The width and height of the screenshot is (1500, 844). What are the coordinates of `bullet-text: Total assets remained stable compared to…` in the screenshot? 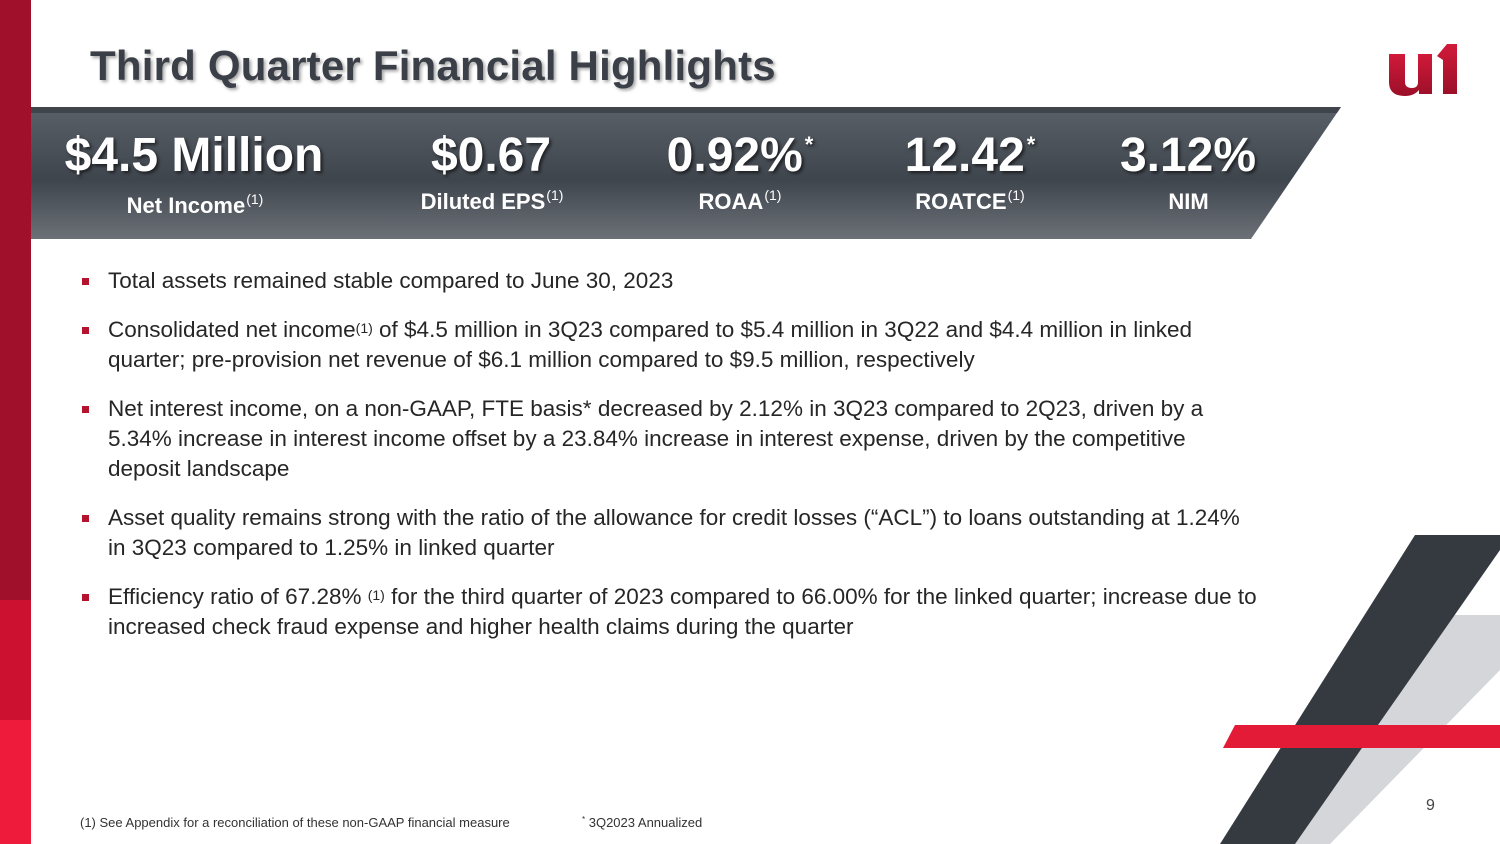 It's located at (391, 280).